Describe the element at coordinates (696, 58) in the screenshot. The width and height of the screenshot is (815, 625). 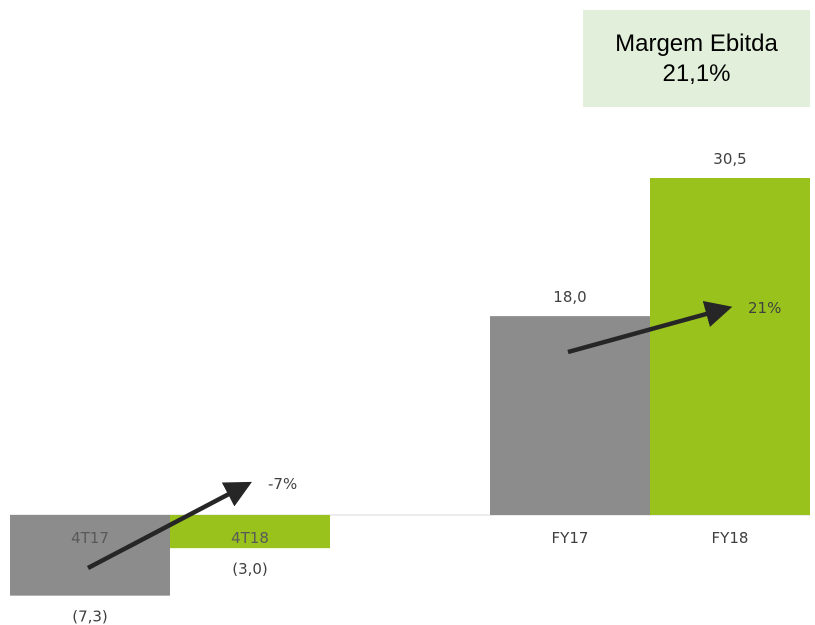
I see `ebitda-margin-callout: Margem Ebitda 21,1%` at that location.